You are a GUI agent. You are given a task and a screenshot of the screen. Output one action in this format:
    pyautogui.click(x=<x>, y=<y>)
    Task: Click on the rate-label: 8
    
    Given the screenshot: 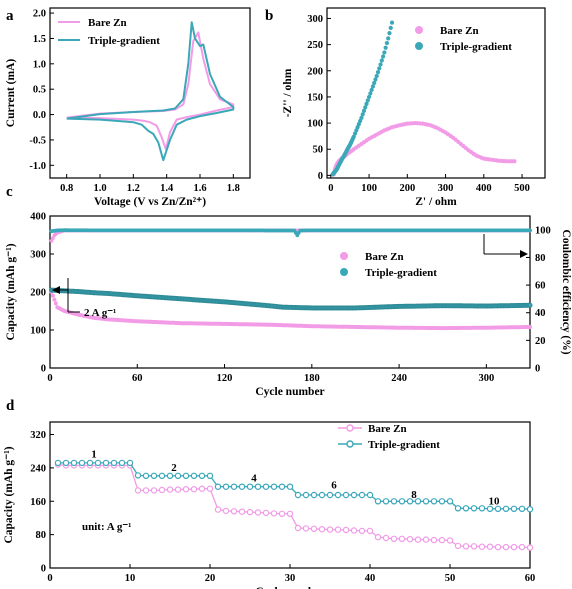 What is the action you would take?
    pyautogui.click(x=414, y=495)
    